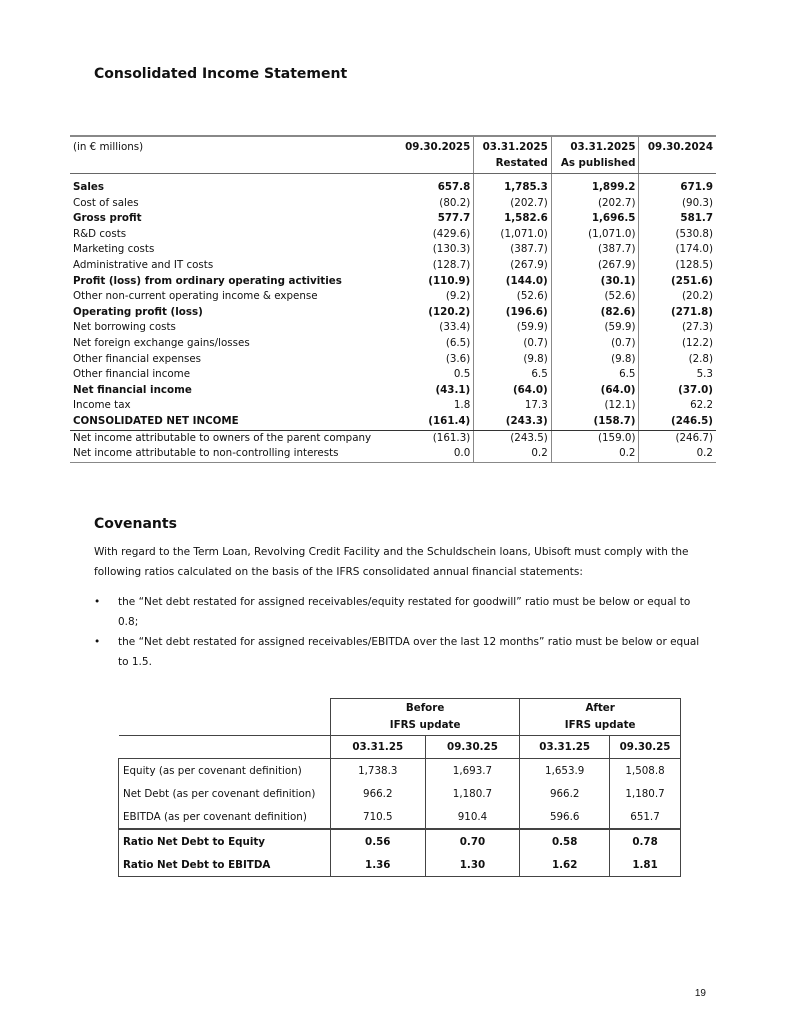 The width and height of the screenshot is (800, 1035). Describe the element at coordinates (512, 328) in the screenshot. I see `cell-value: (59.9)` at that location.